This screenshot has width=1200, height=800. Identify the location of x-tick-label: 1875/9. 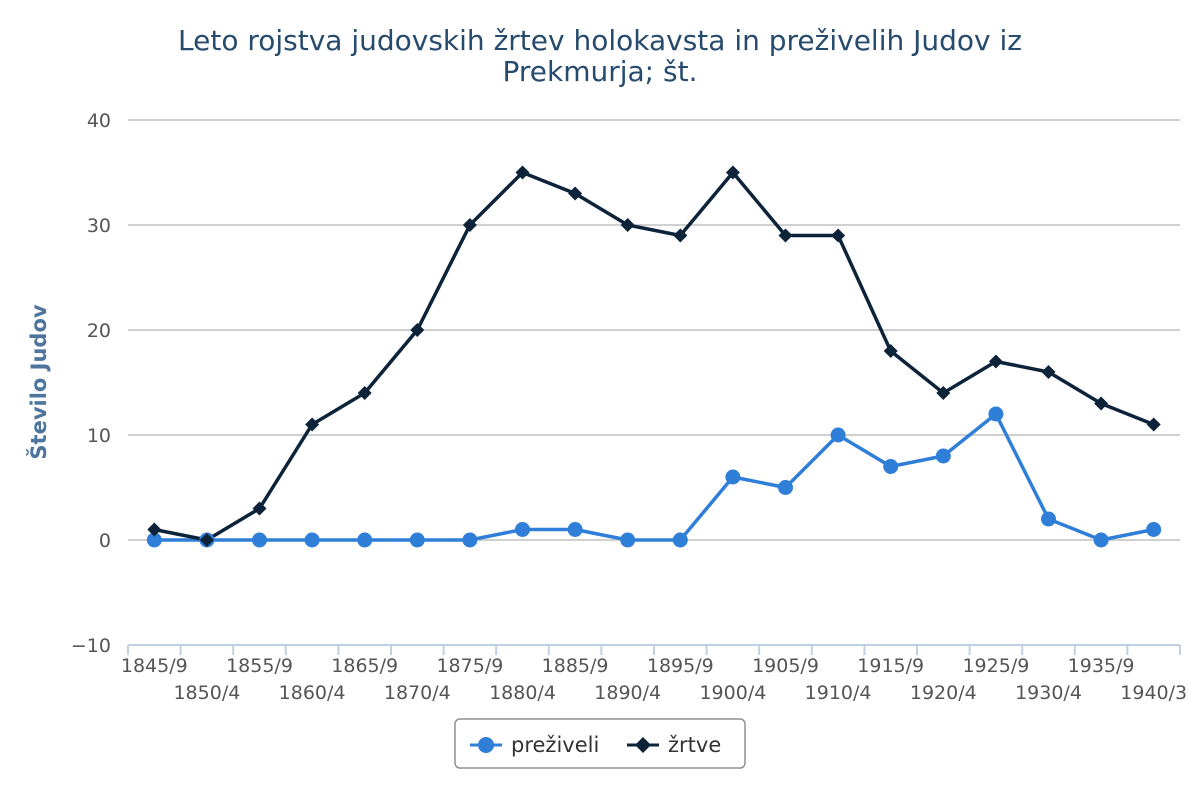
(469, 666).